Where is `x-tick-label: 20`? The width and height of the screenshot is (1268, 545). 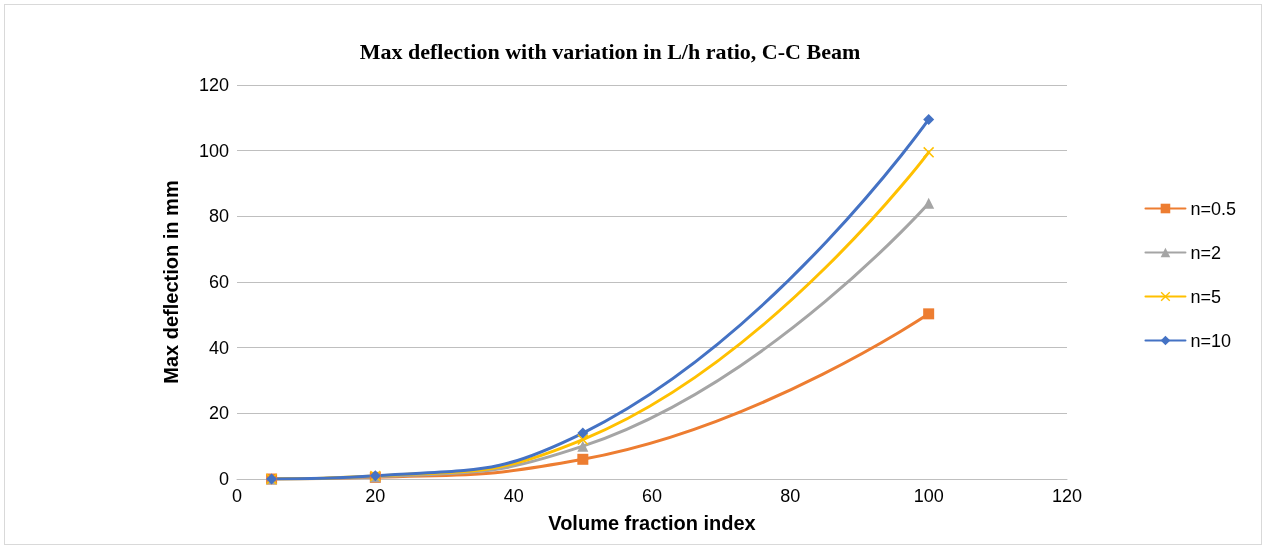
x-tick-label: 20 is located at coordinates (375, 496).